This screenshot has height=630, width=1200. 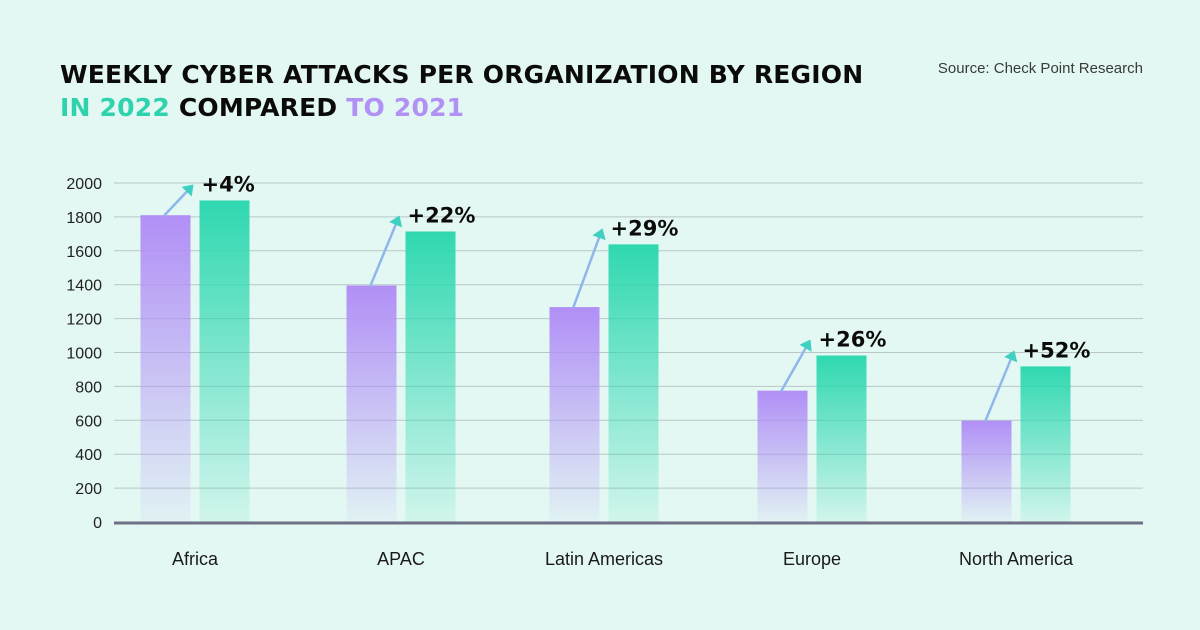 I want to click on y-tick-label: 400, so click(x=88, y=455).